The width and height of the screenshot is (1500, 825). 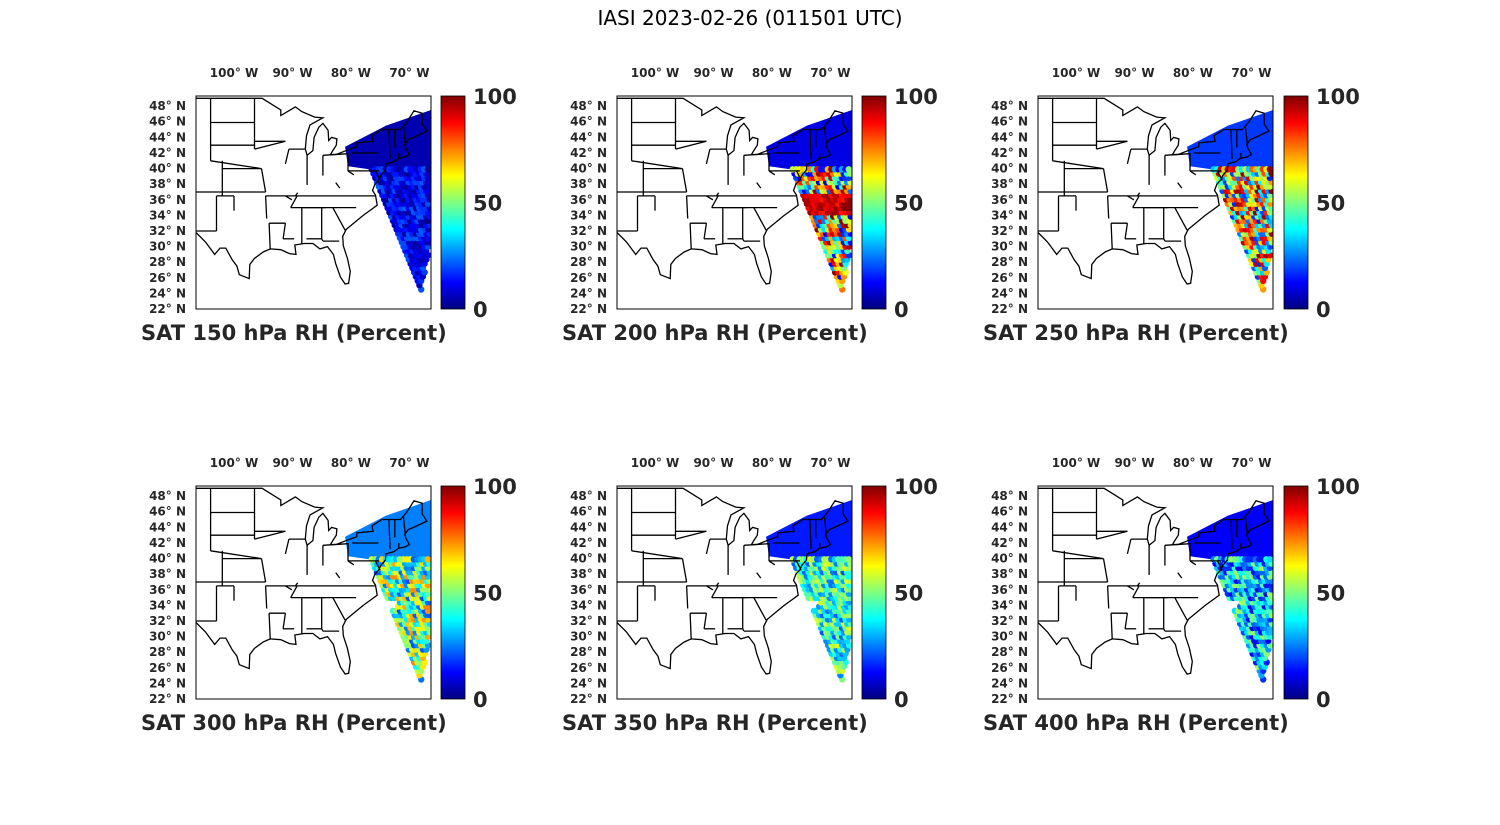 I want to click on lon-tick-label: 100° W, so click(x=655, y=73).